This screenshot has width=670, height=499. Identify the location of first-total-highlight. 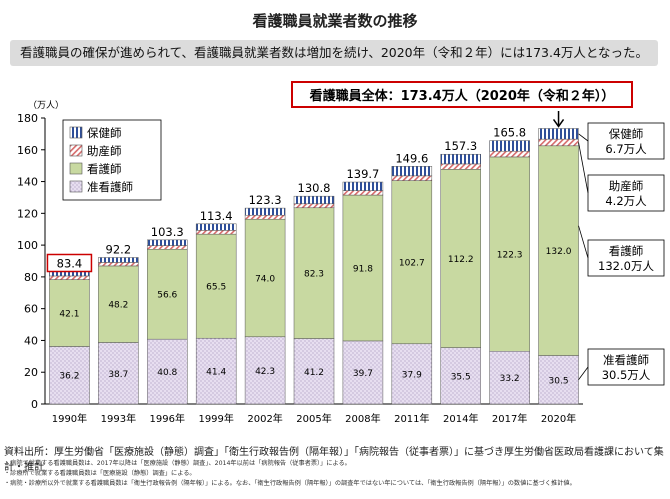
(69, 263).